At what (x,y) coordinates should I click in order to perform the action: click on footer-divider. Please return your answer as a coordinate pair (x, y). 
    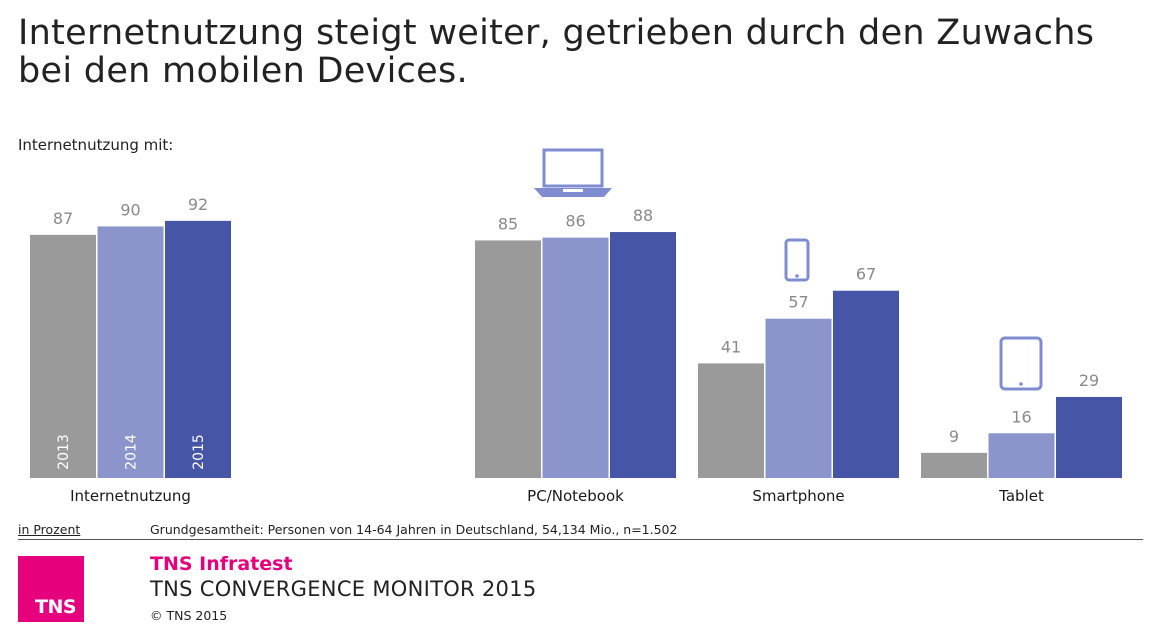
    Looking at the image, I should click on (580, 539).